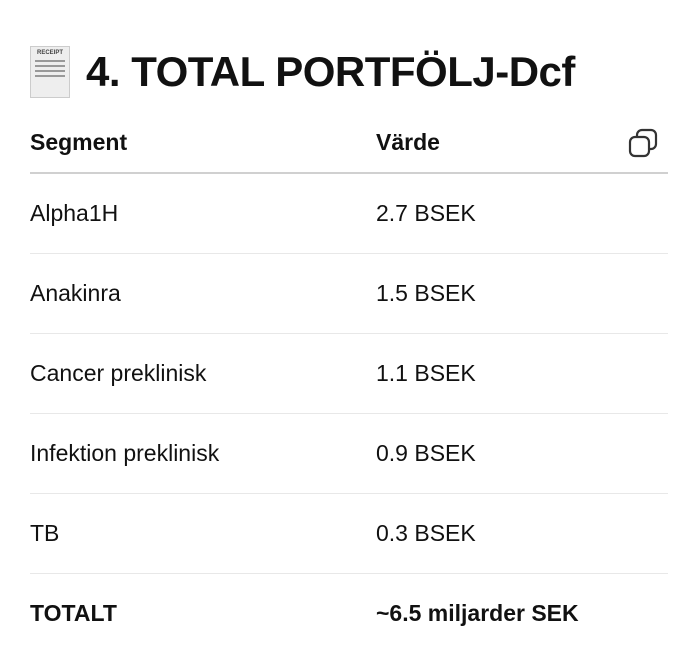  I want to click on receipt-icon: RECEIPT, so click(50, 72).